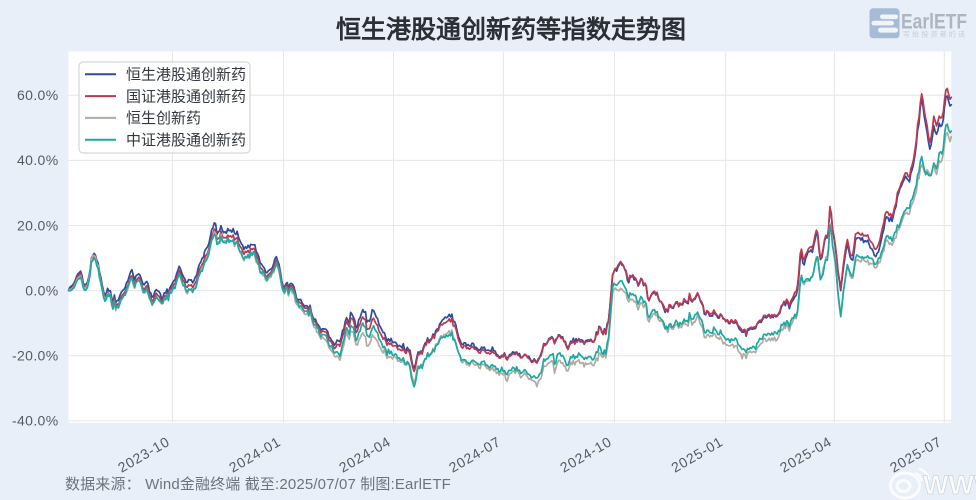  I want to click on svg-text: 写给投资者的话, so click(934, 34).